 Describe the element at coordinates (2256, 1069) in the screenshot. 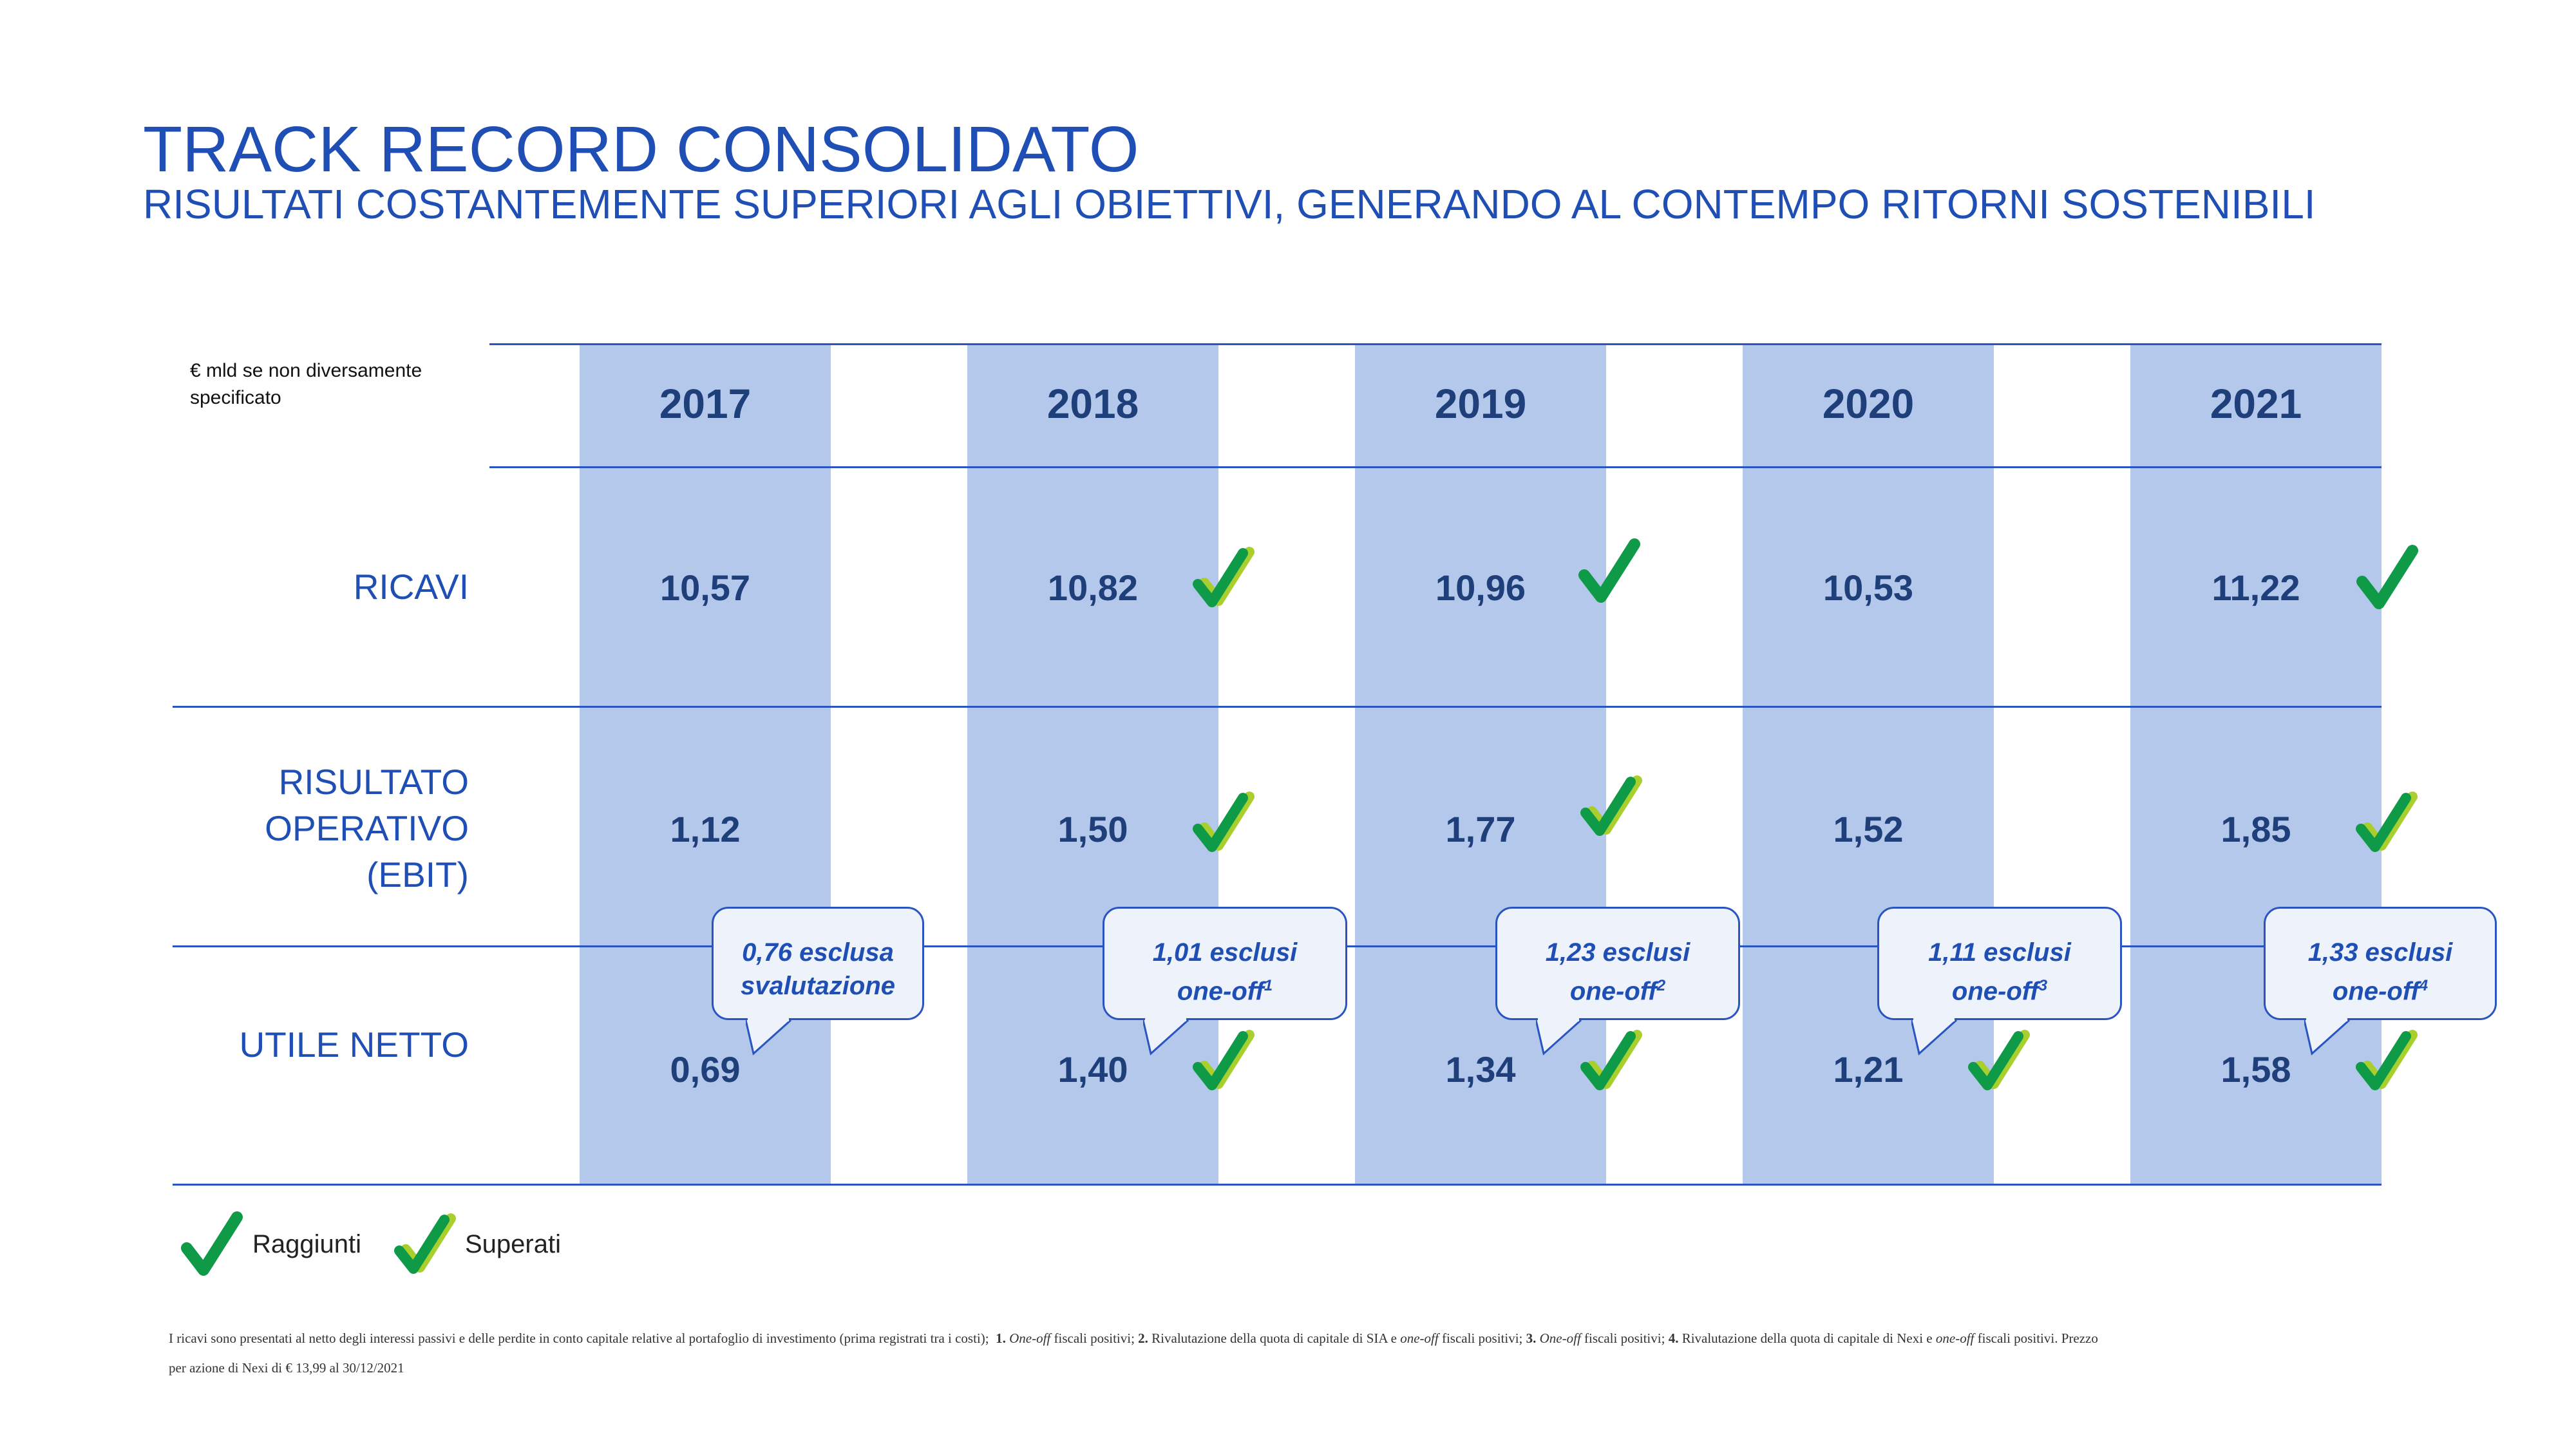

I see `value-utile-2021: 1,58` at that location.